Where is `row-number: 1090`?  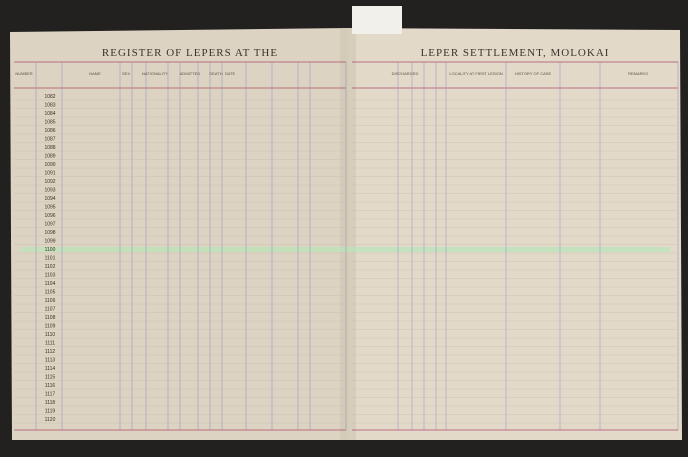 row-number: 1090 is located at coordinates (49, 165).